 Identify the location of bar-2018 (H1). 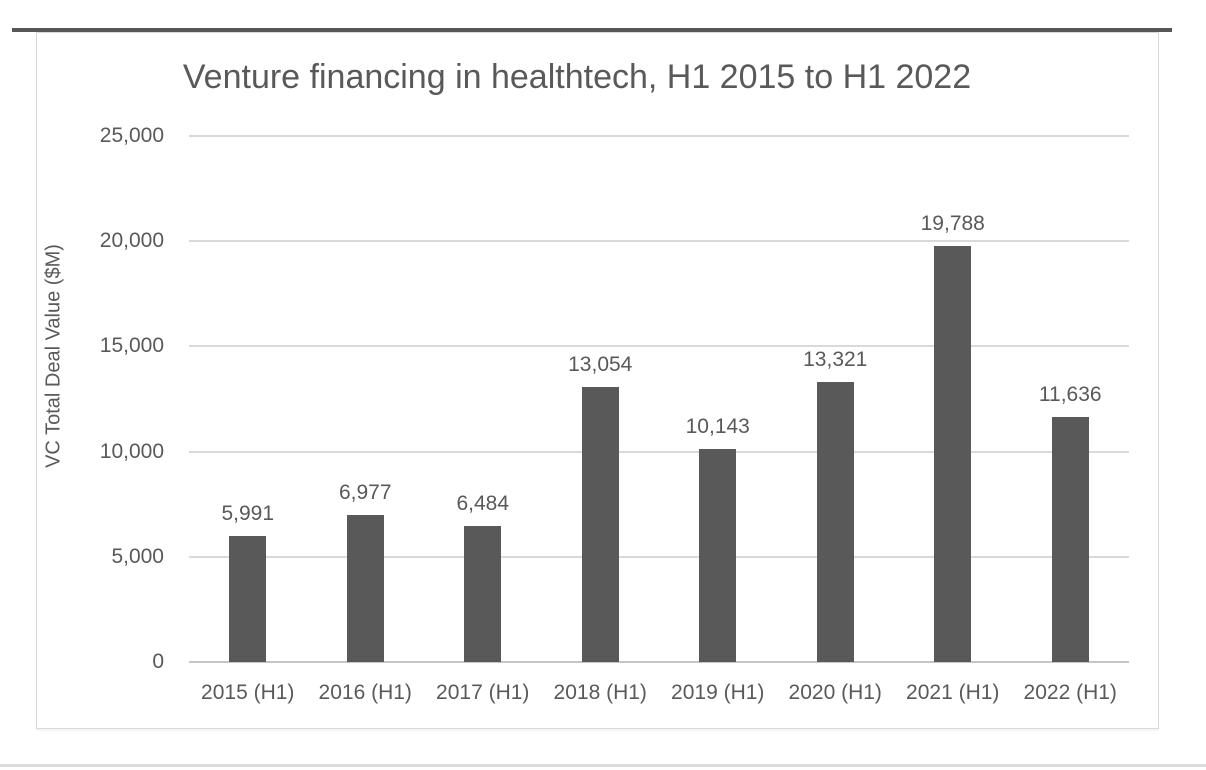
(600, 524).